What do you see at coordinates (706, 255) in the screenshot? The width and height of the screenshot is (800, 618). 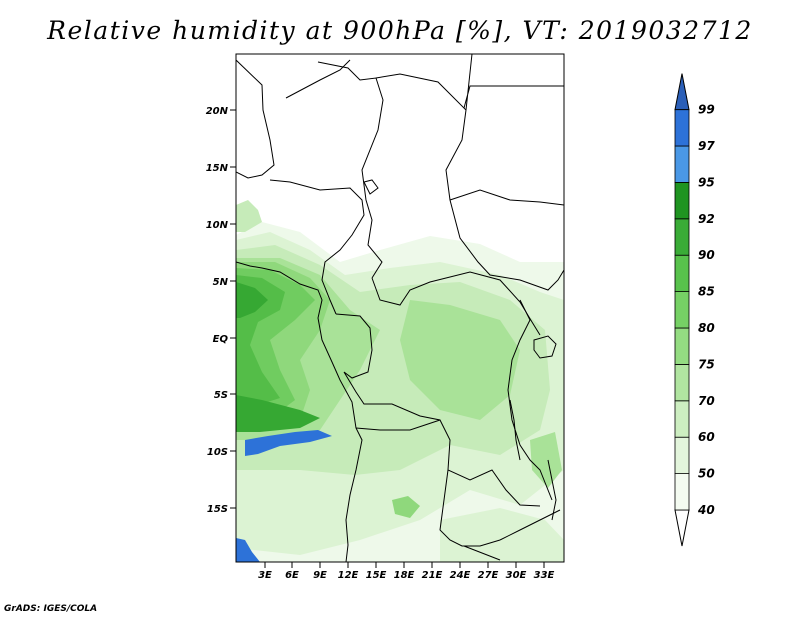 I see `colorbar-label: 90` at bounding box center [706, 255].